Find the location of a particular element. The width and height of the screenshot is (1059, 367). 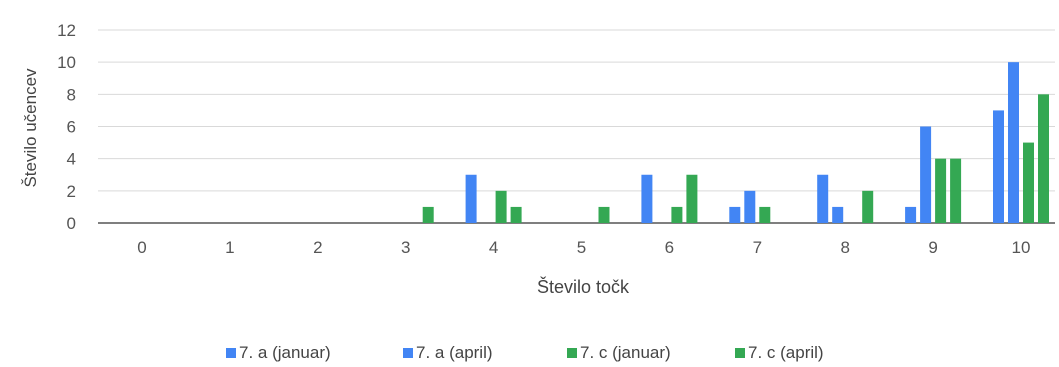

x-tick-label: 6 is located at coordinates (669, 247).